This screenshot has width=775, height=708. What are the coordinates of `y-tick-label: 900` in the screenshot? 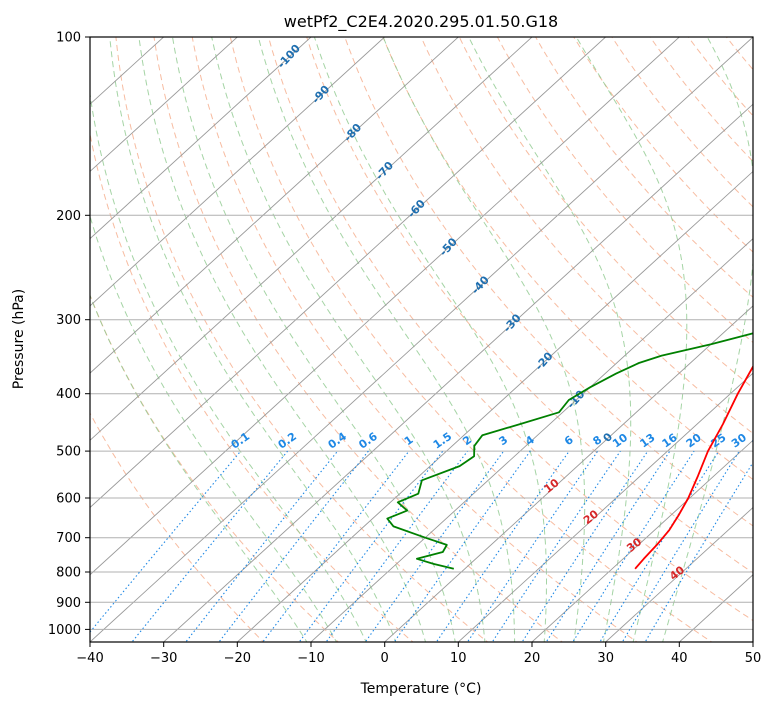 It's located at (68, 603).